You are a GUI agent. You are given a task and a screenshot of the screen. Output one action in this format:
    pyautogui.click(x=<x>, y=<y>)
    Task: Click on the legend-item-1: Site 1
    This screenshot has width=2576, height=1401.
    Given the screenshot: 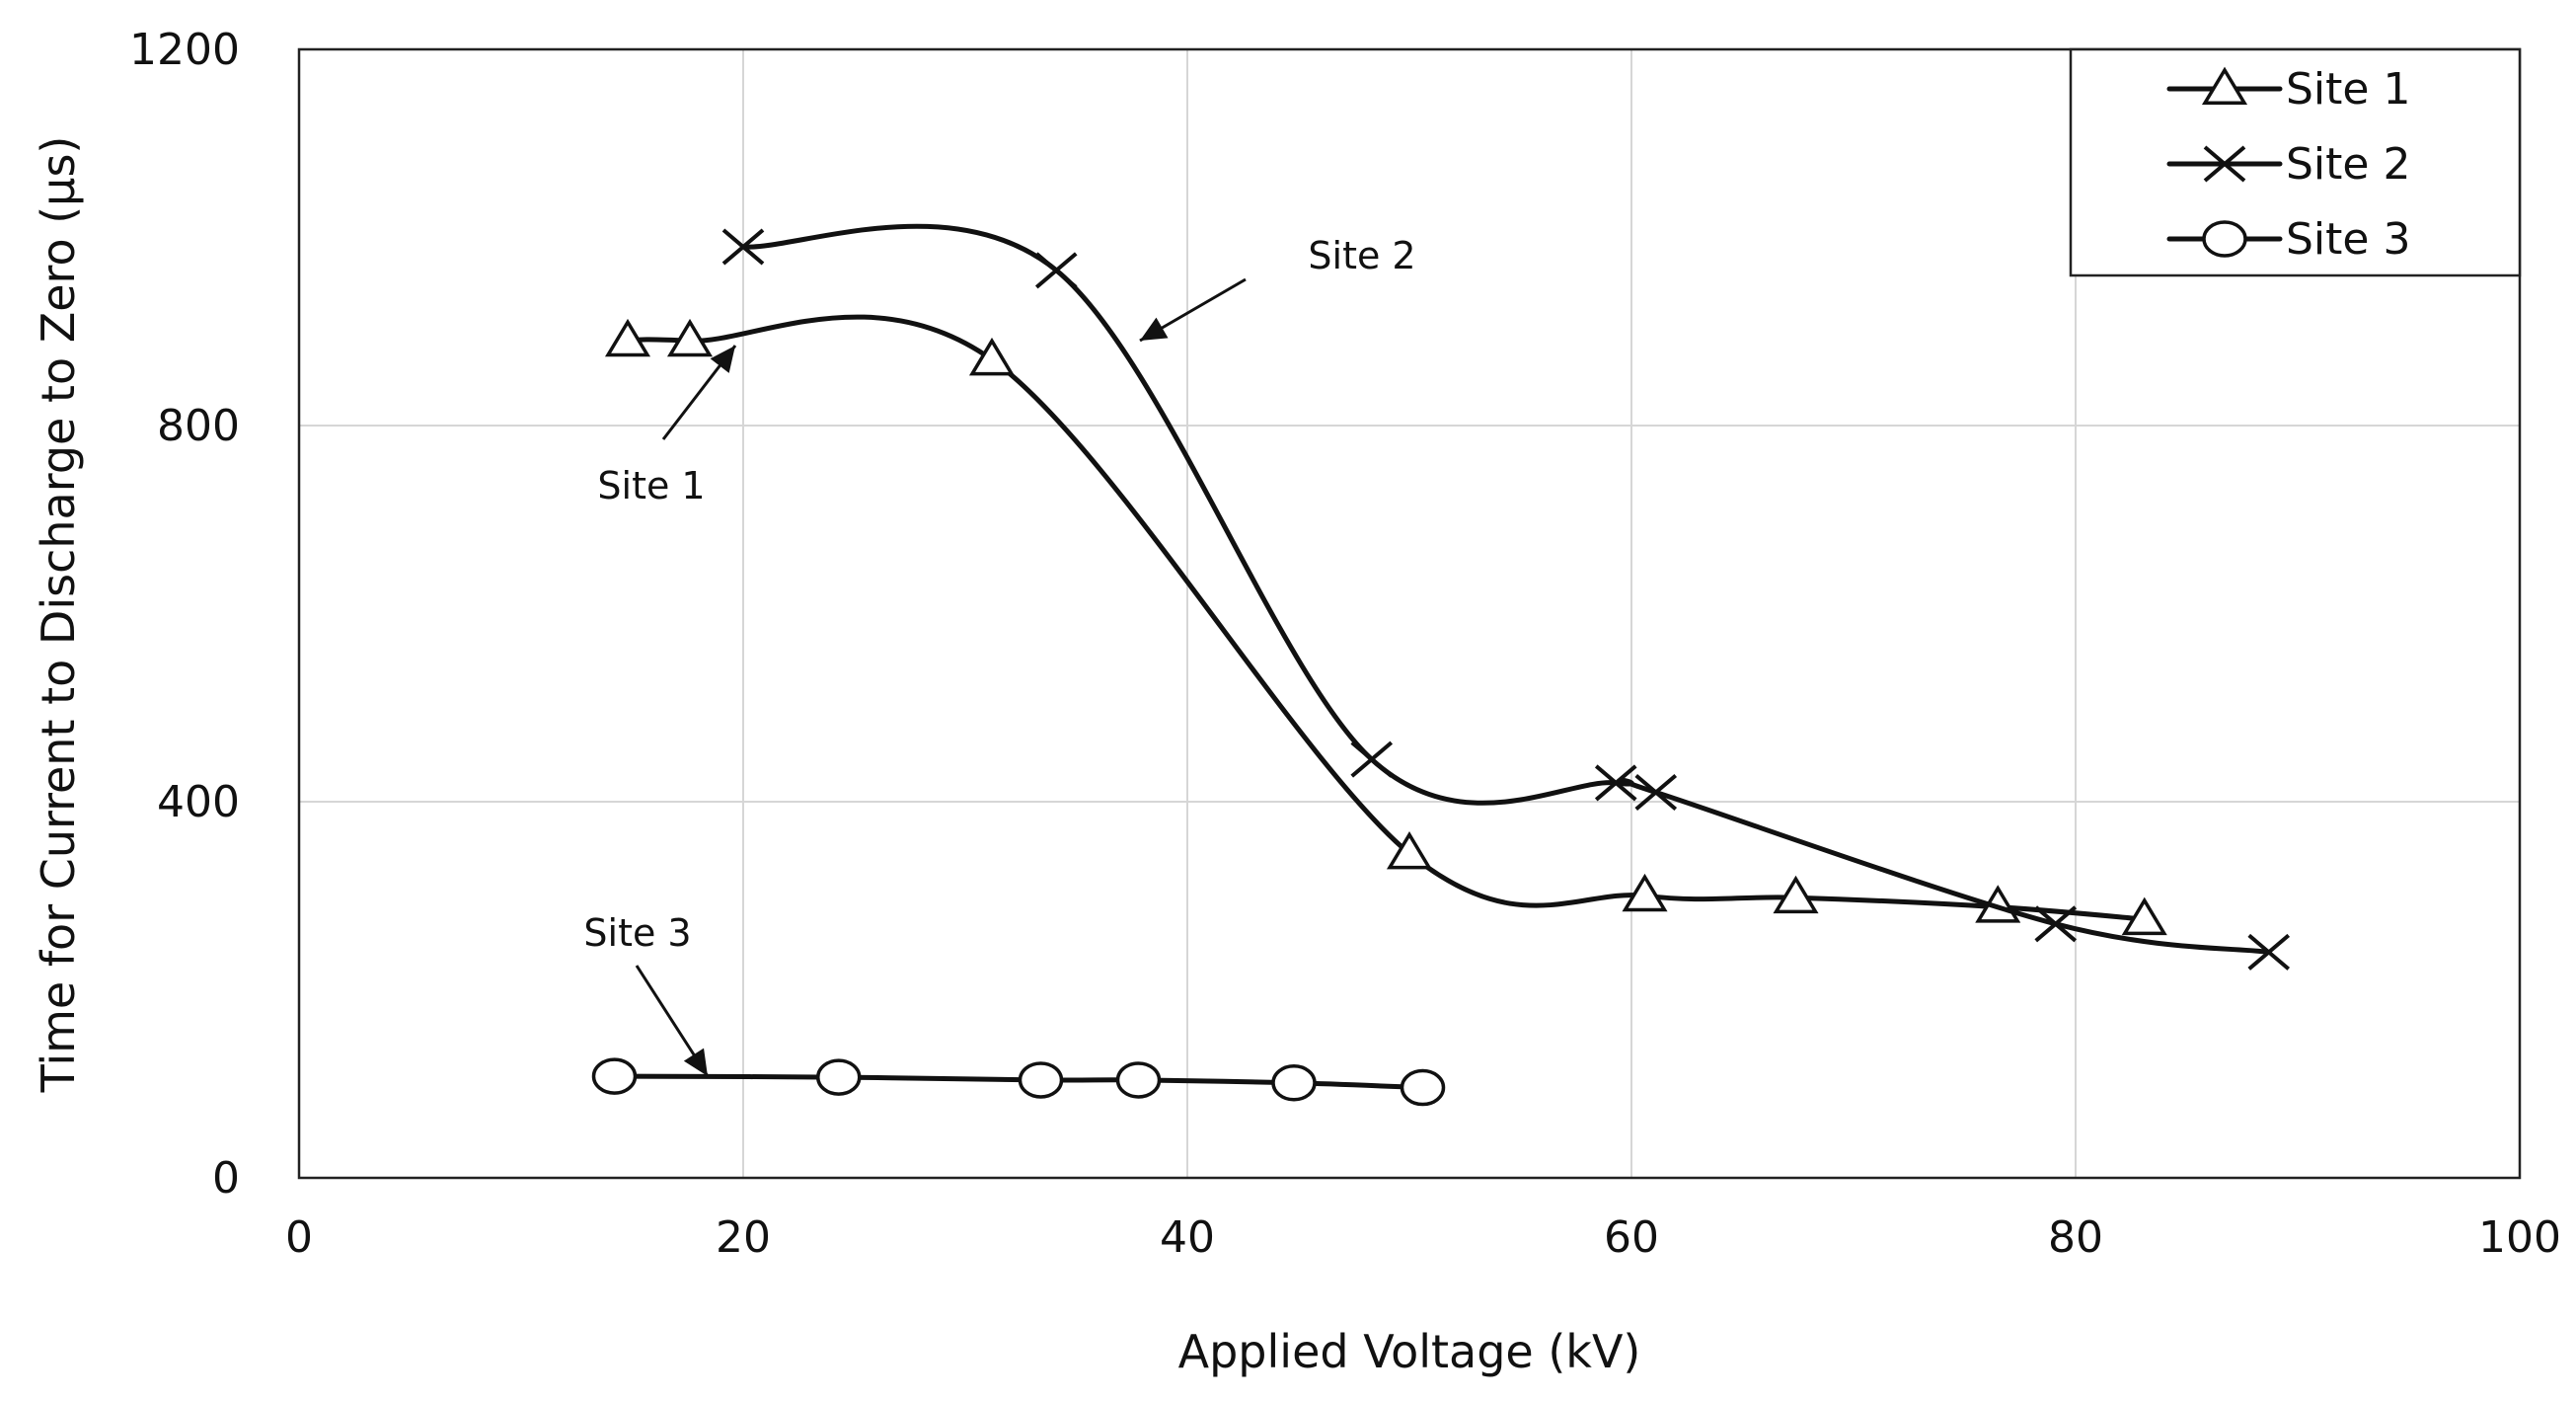 What is the action you would take?
    pyautogui.click(x=2288, y=90)
    